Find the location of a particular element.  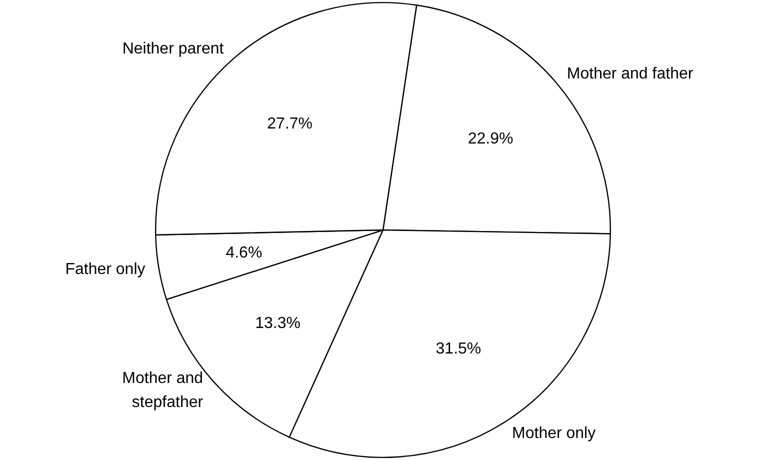

slice-label: Mother and father is located at coordinates (630, 74).